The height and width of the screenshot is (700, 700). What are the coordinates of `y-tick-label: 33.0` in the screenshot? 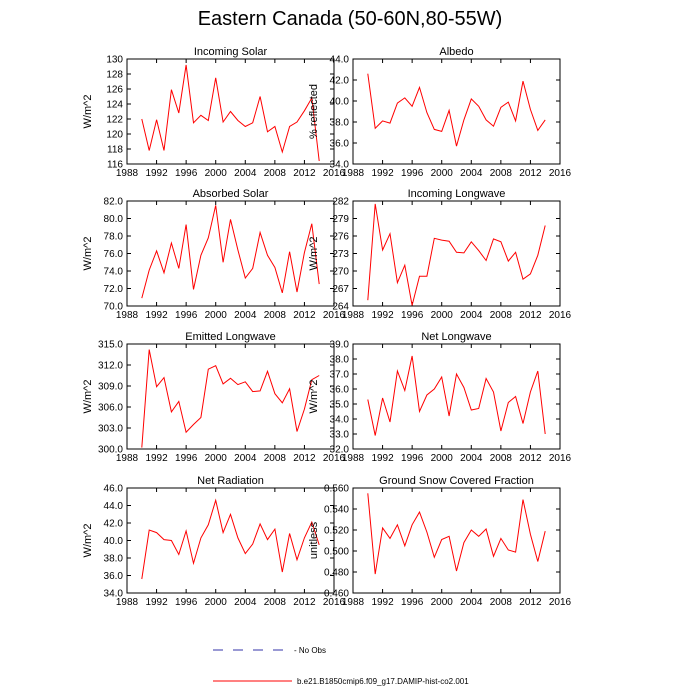 It's located at (340, 435).